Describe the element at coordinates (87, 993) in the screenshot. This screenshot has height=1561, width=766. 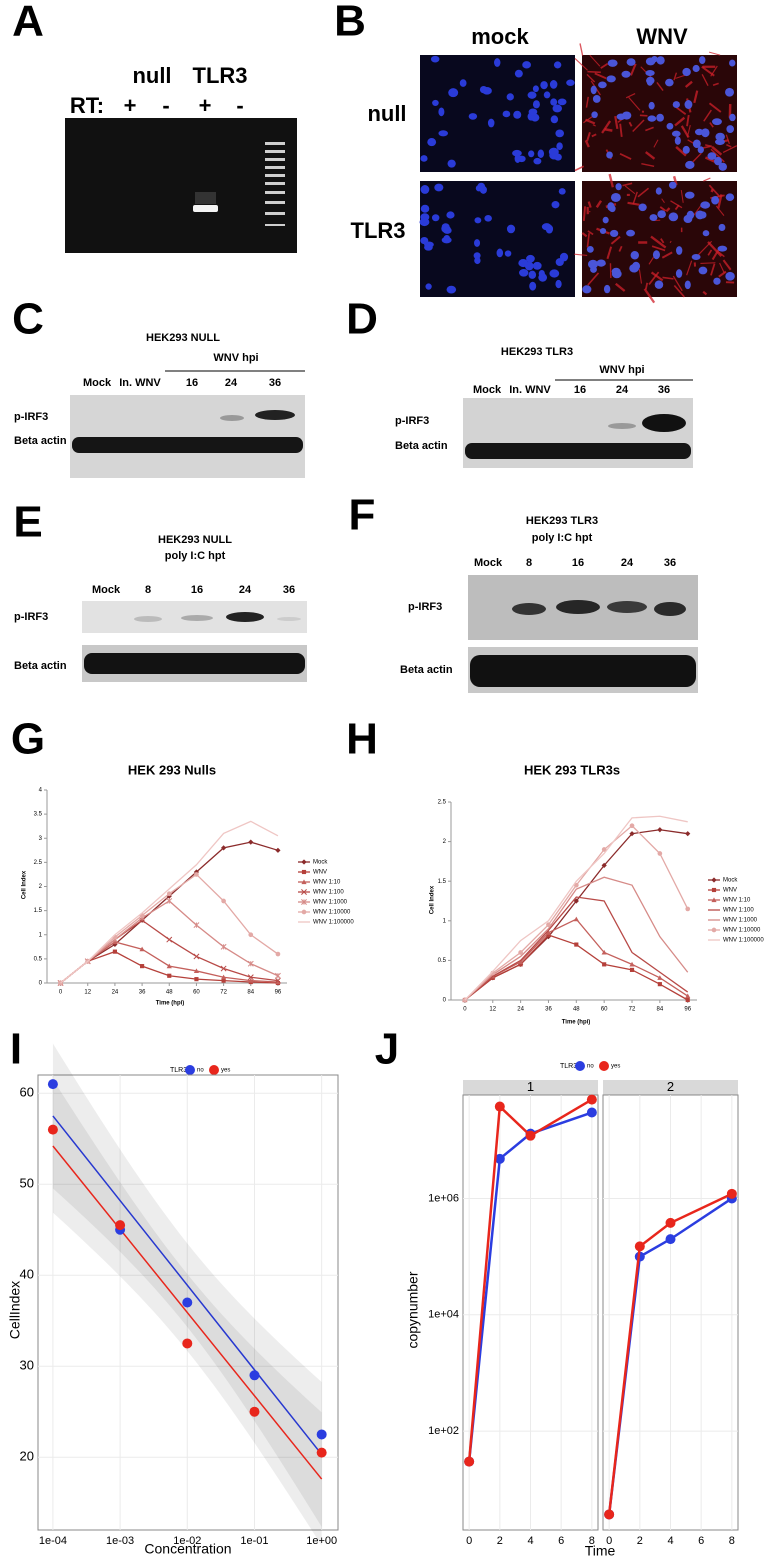
I see `x-tick-label: 12` at that location.